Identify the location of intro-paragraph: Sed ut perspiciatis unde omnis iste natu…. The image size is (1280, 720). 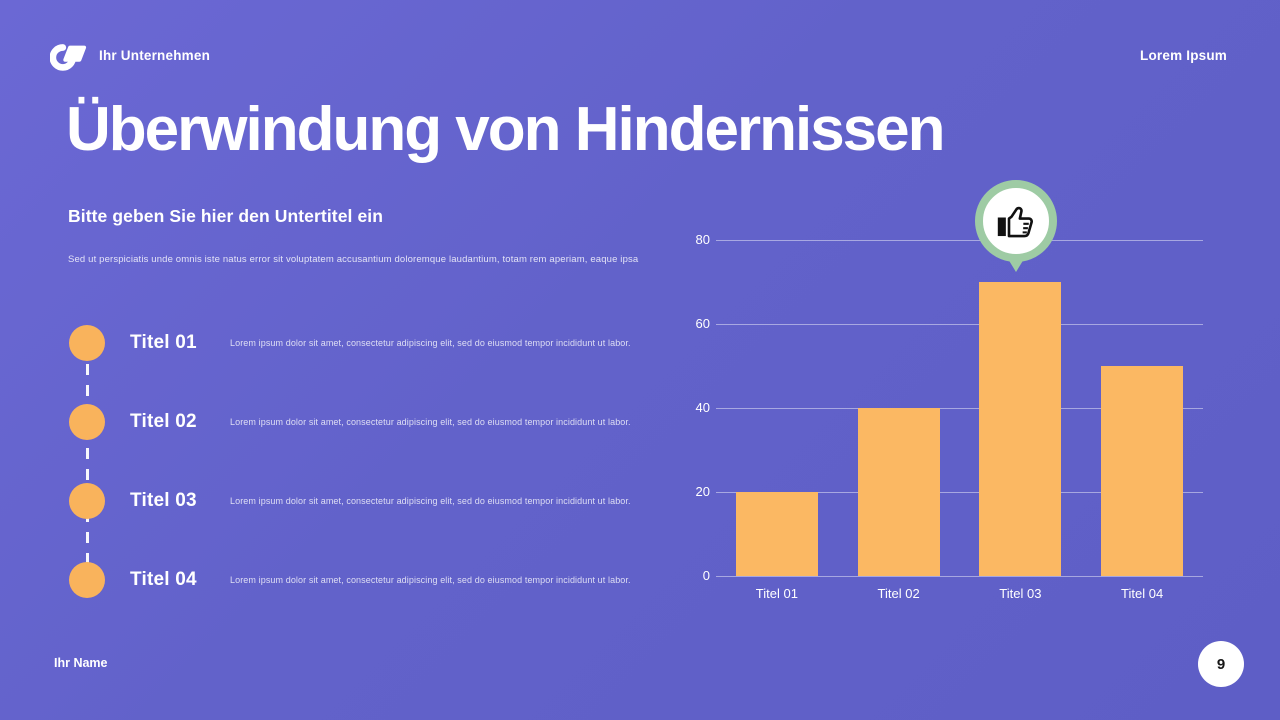
(353, 259).